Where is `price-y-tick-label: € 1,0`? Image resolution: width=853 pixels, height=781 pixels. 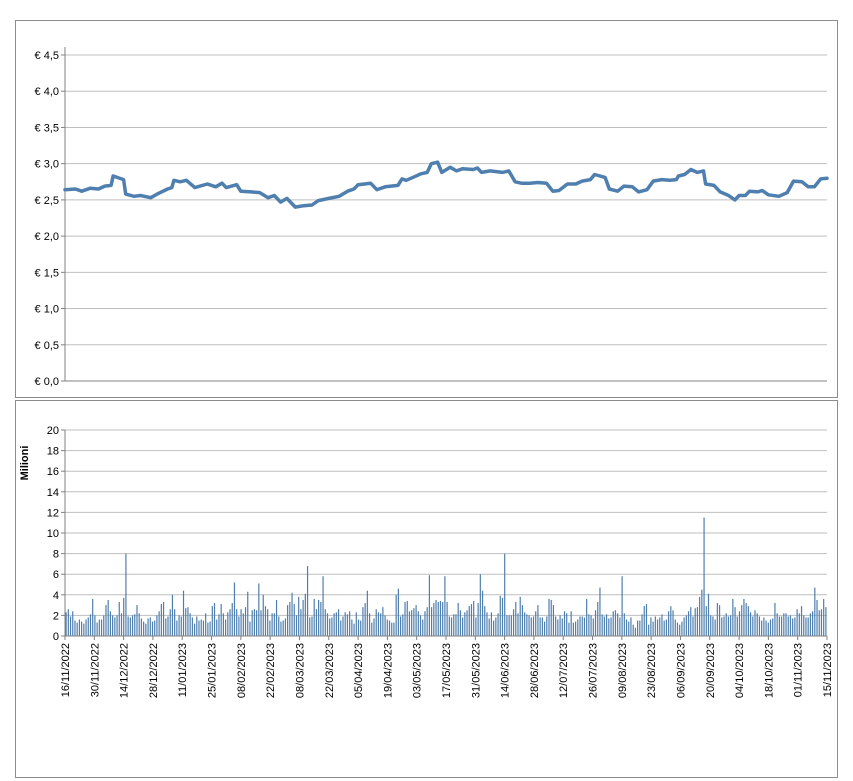
price-y-tick-label: € 1,0 is located at coordinates (47, 310).